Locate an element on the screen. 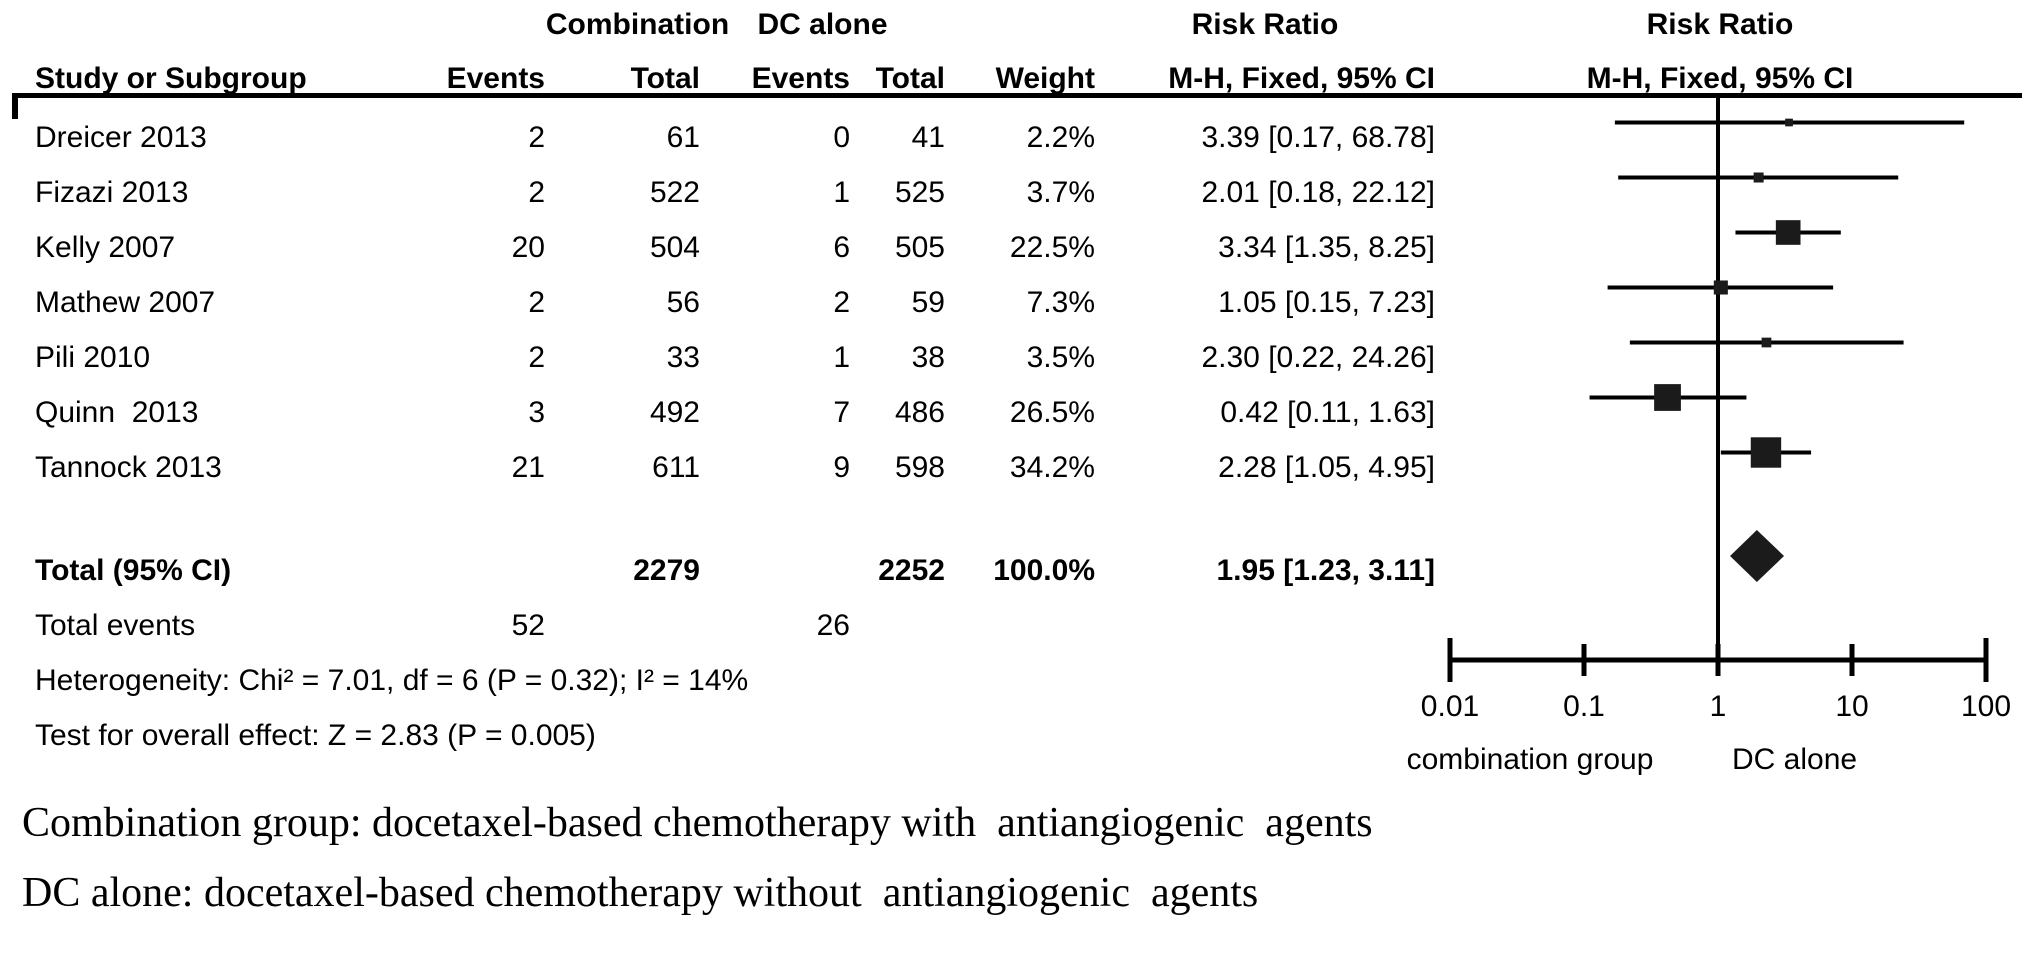 This screenshot has height=964, width=2031. col-total-dc-alone: Total is located at coordinates (910, 78).